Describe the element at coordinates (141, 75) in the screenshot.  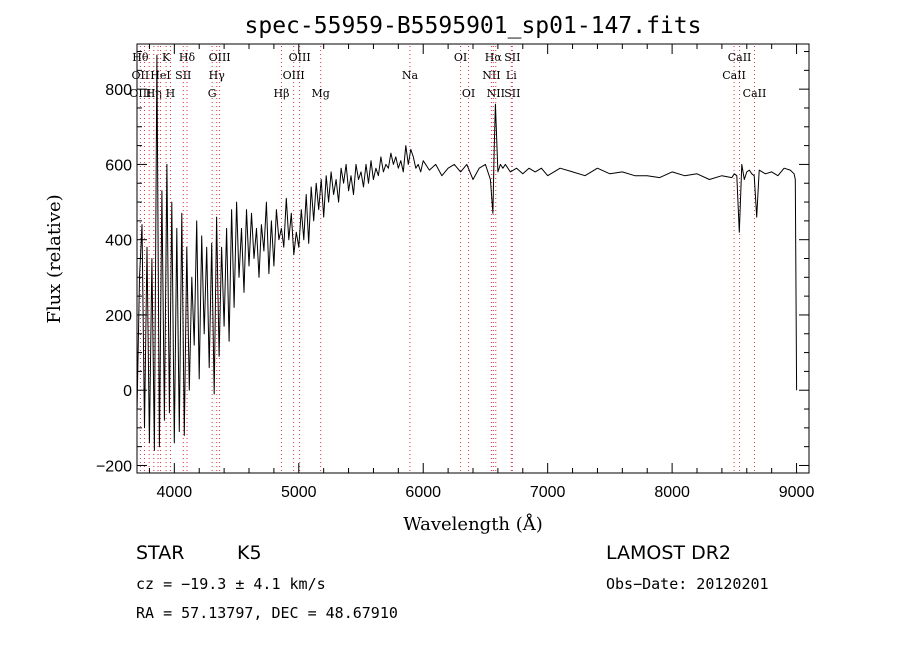
I see `emission-line-label: OII` at that location.